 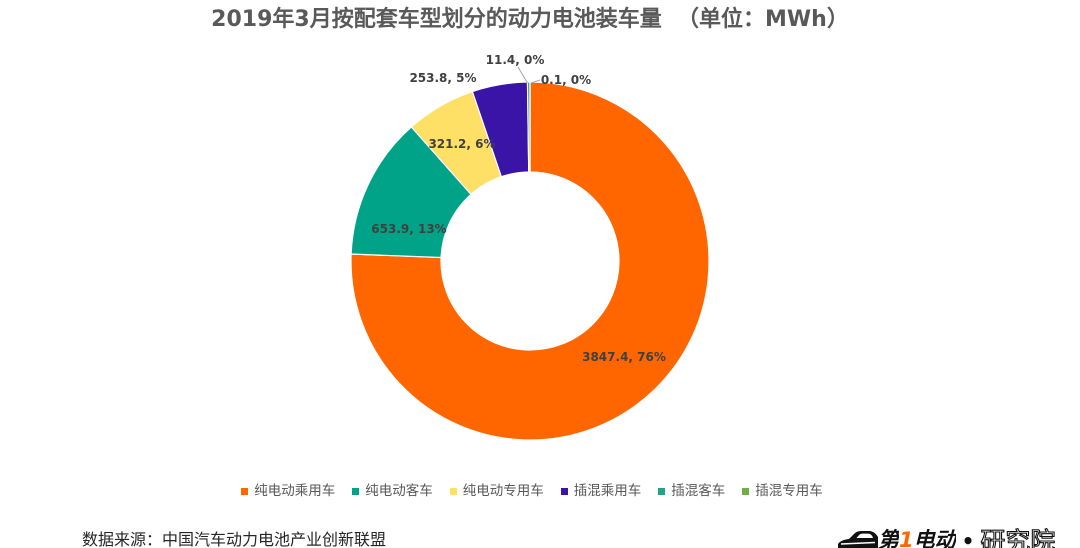 What do you see at coordinates (408, 229) in the screenshot?
I see `data-label-pure-ev-bus: 653.9, 13%` at bounding box center [408, 229].